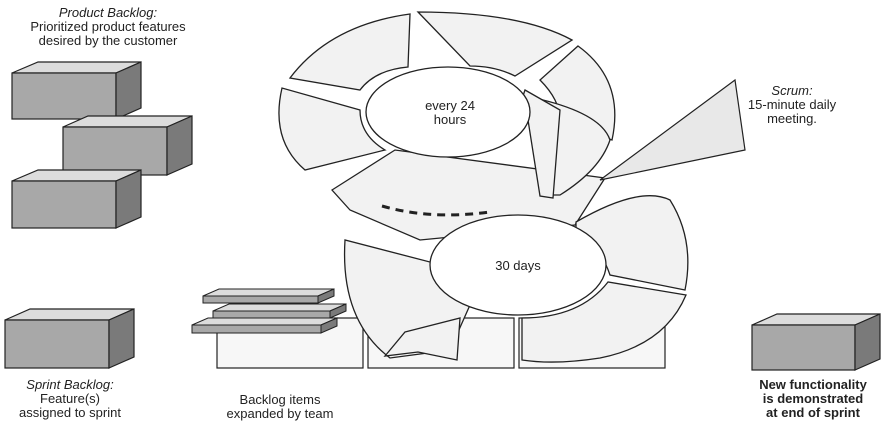  I want to click on product-backlog-line1: Prioritized product features, so click(108, 26).